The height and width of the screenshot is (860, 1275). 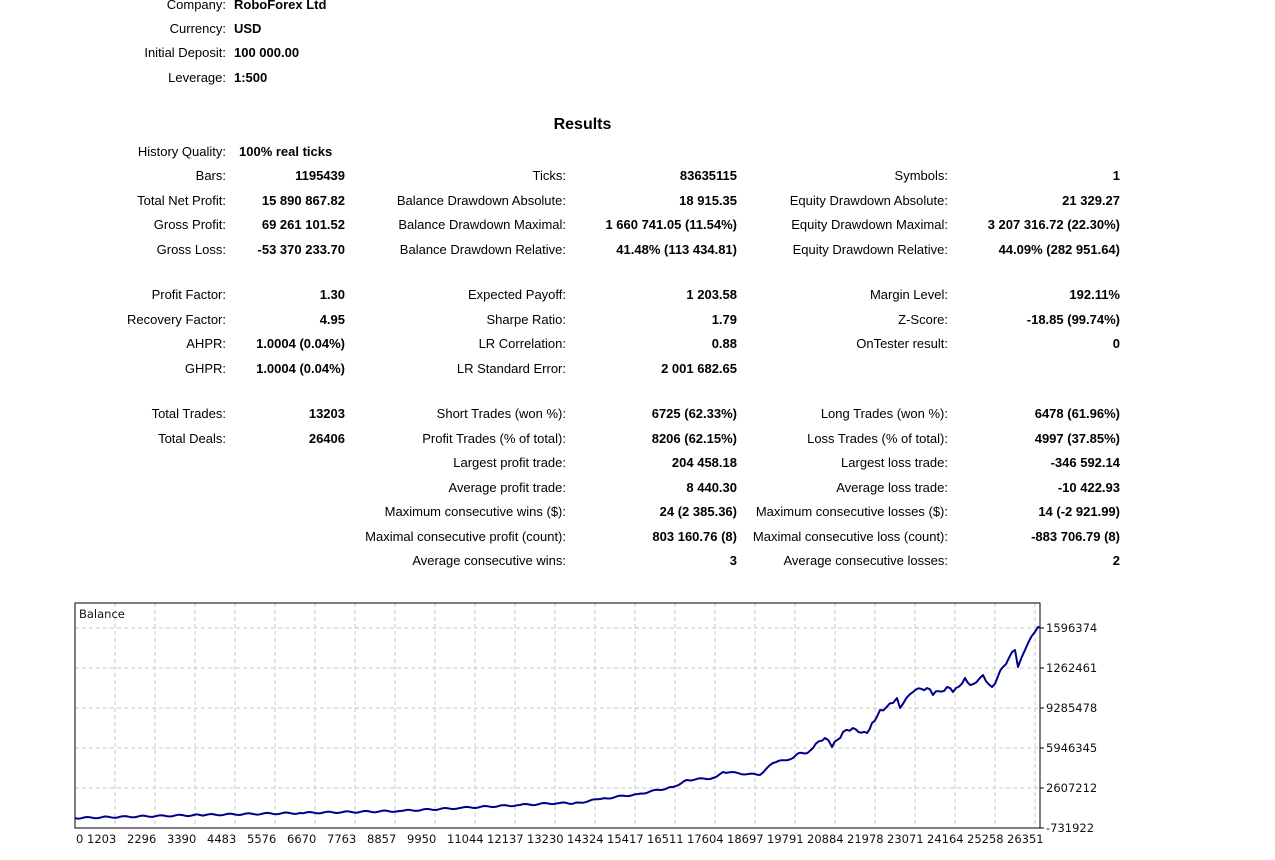 I want to click on setting-label: Initial Deposit:, so click(x=185, y=52).